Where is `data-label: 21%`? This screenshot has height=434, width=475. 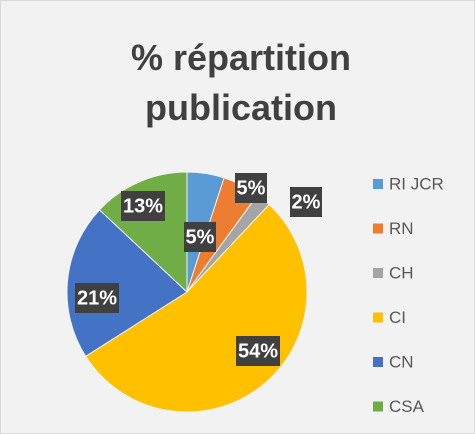 data-label: 21% is located at coordinates (97, 298).